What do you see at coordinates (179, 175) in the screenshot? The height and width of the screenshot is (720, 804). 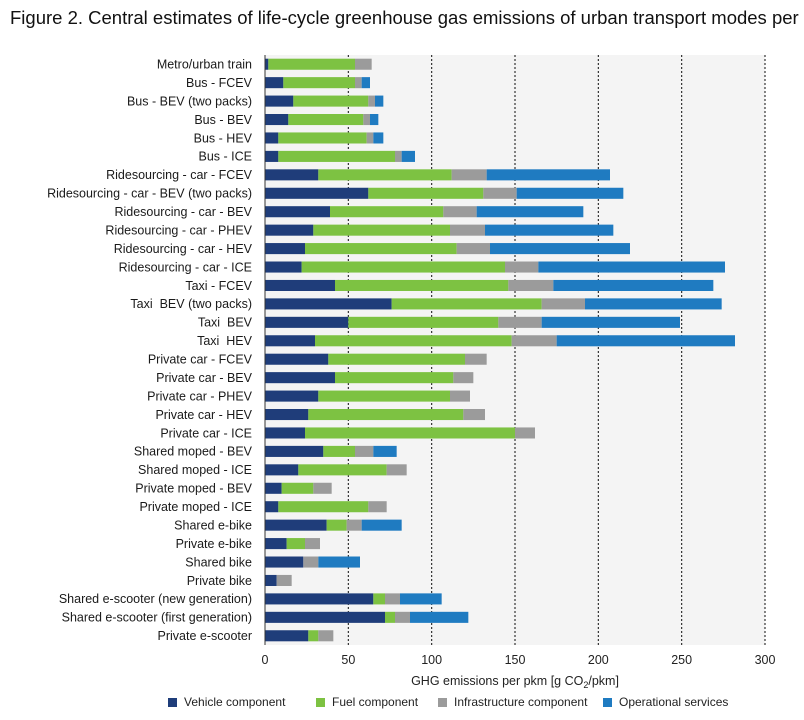 I see `category-label: Ridesourcing - car - FCEV` at bounding box center [179, 175].